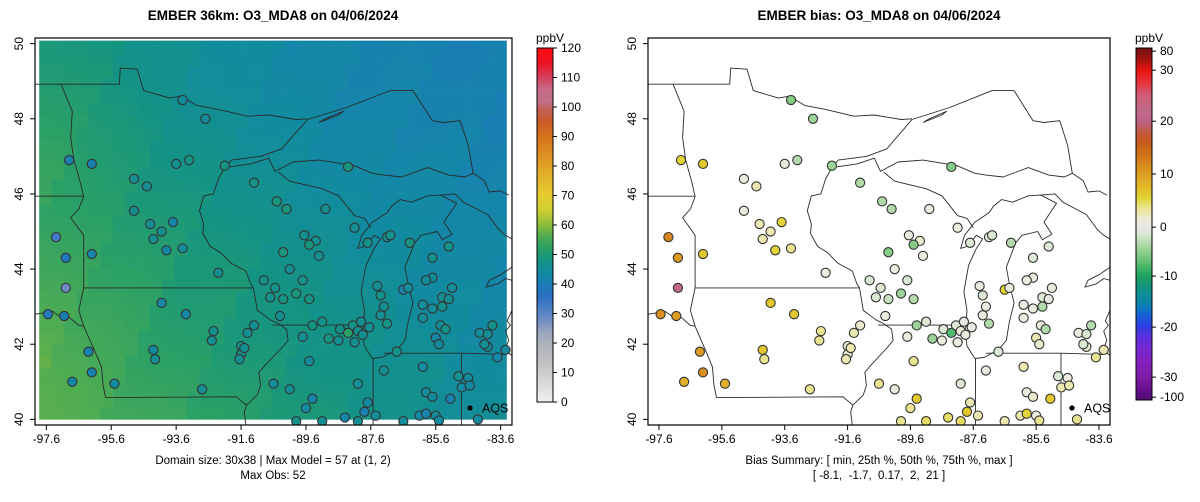 The height and width of the screenshot is (502, 1200). Describe the element at coordinates (19, 194) in the screenshot. I see `y-axis-tick-label: 46` at that location.